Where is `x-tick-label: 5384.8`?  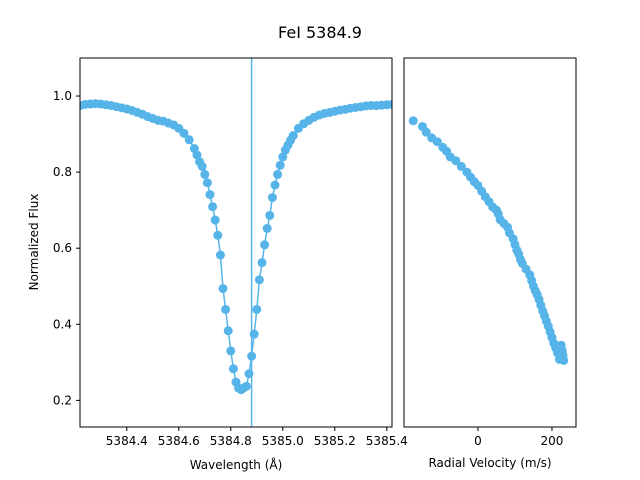
x-tick-label: 5384.8 is located at coordinates (231, 441).